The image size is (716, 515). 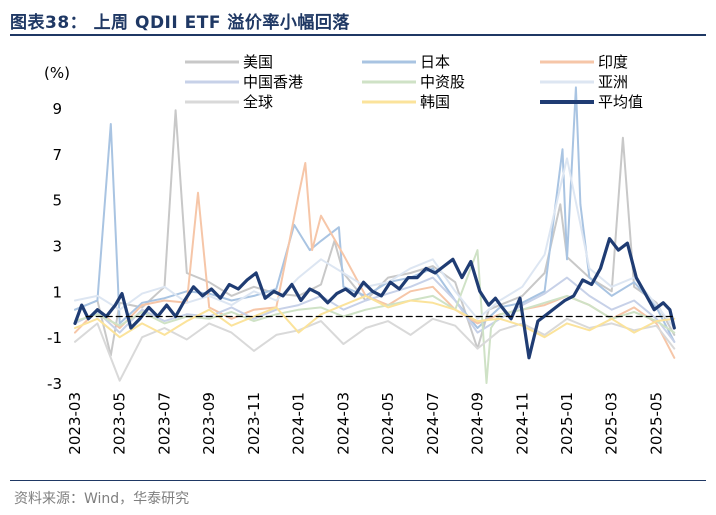 What do you see at coordinates (358, 35) in the screenshot?
I see `title-underline` at bounding box center [358, 35].